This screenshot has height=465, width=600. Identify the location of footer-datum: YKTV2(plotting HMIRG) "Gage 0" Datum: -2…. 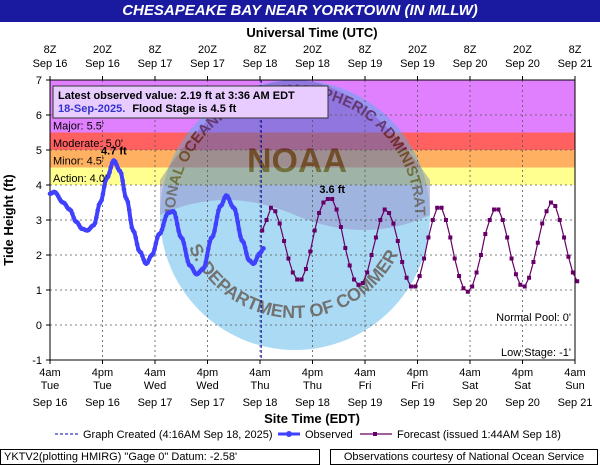
(121, 457).